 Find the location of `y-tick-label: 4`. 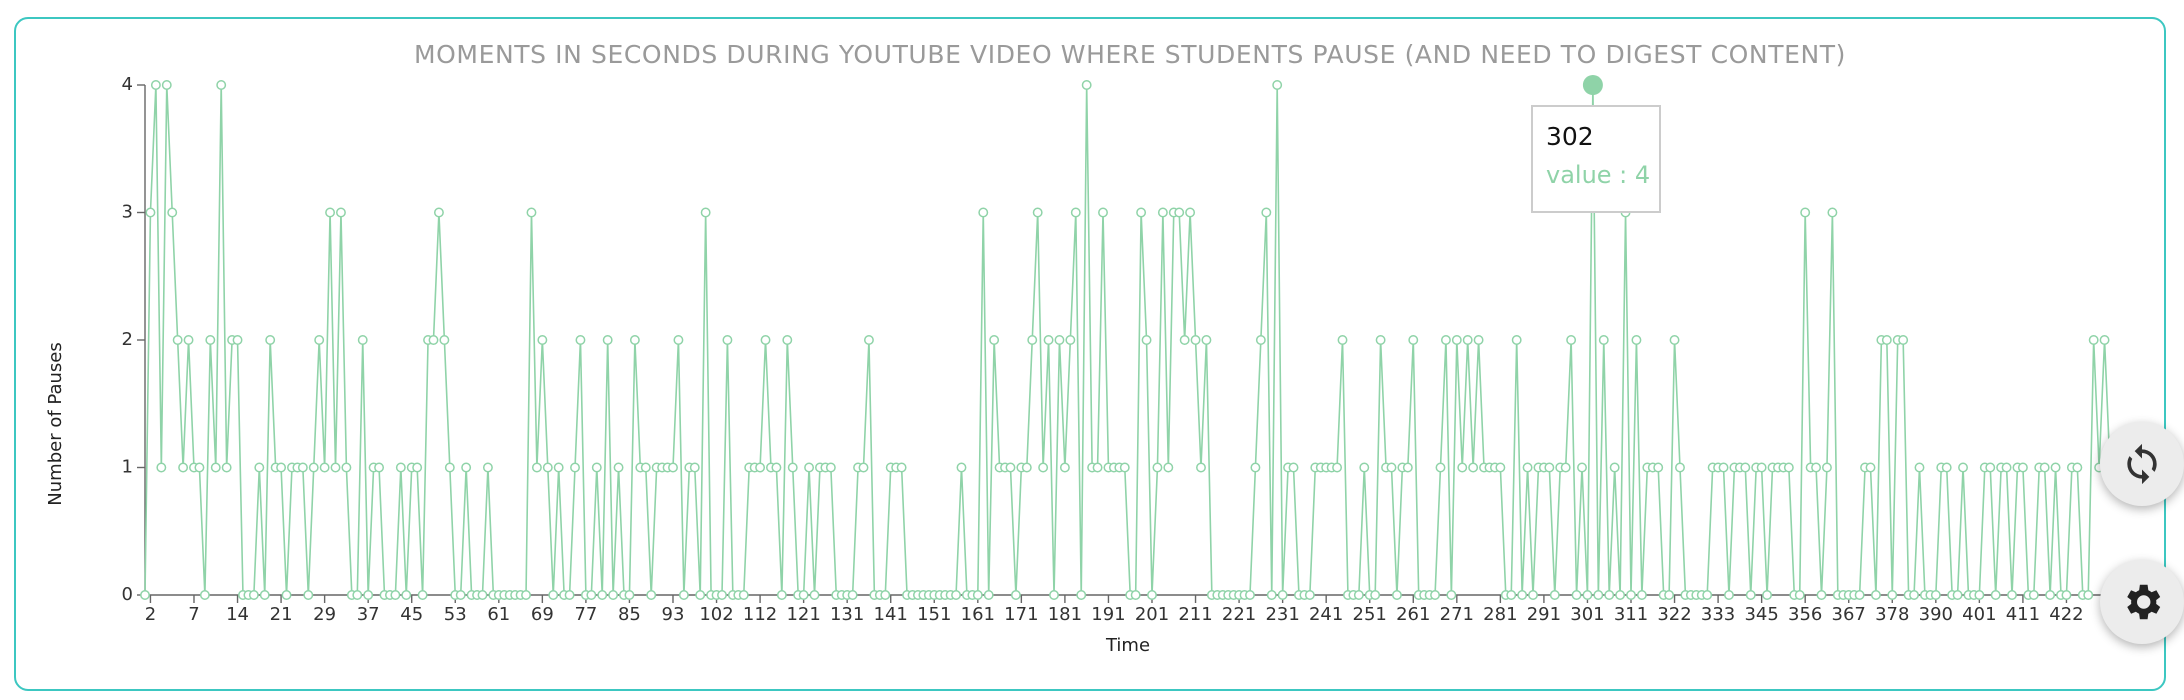

y-tick-label: 4 is located at coordinates (127, 84).